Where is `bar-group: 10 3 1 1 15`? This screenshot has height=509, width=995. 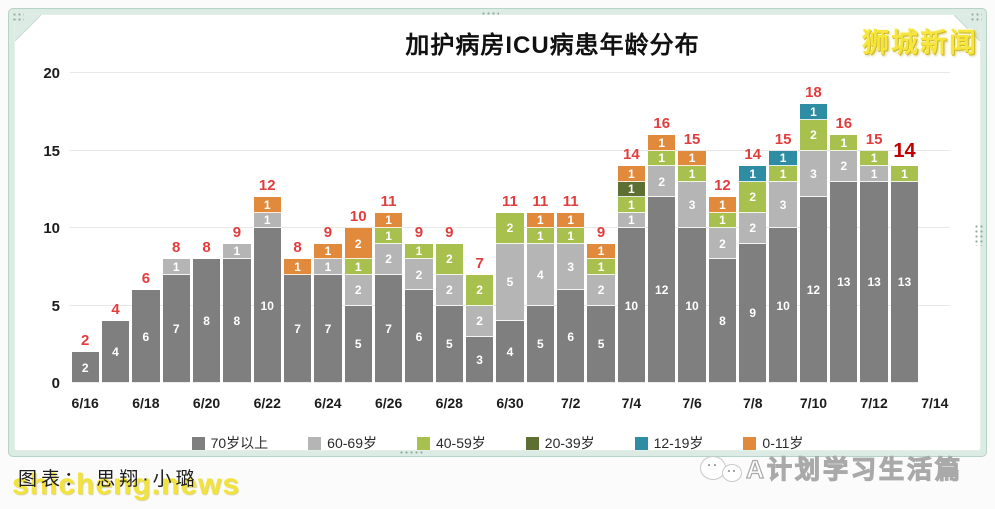 bar-group: 10 3 1 1 15 is located at coordinates (783, 257).